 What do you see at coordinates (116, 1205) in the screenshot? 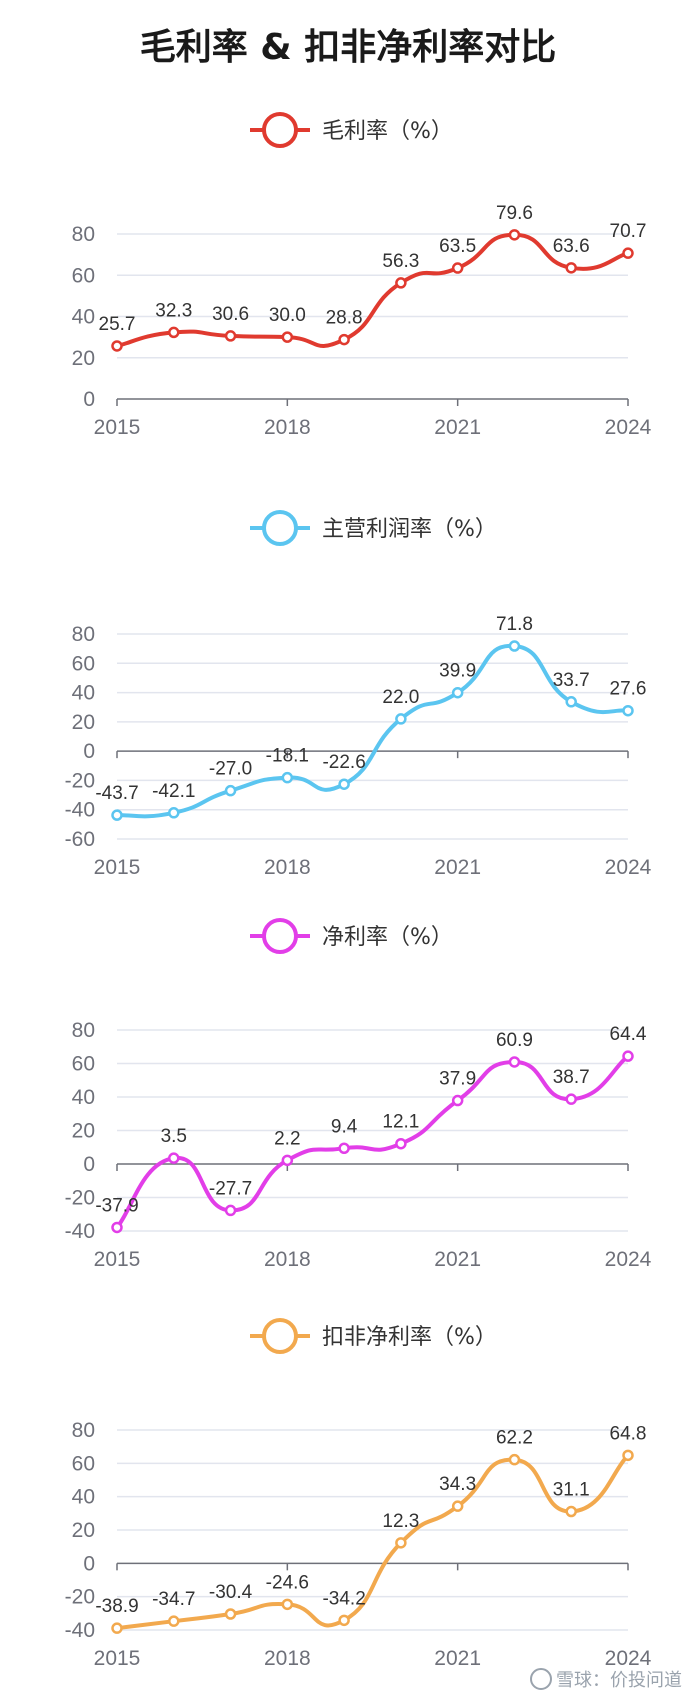
I see `data-label: -37.9` at bounding box center [116, 1205].